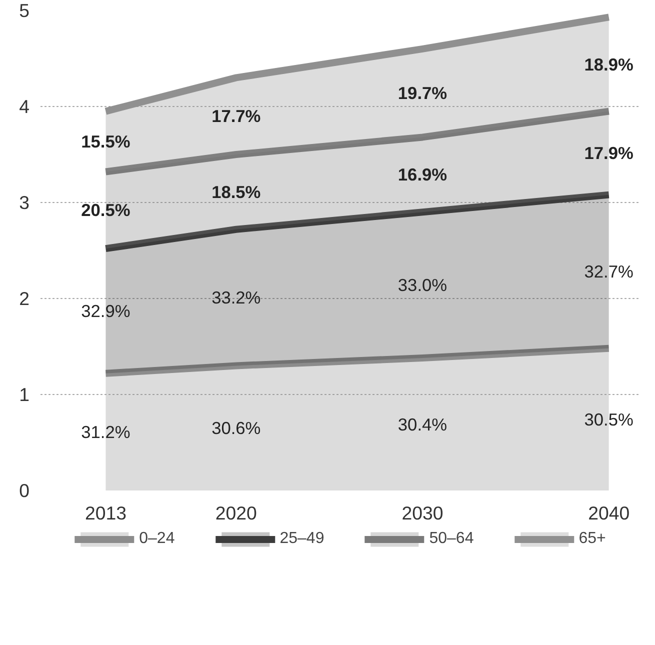 The image size is (655, 645). Describe the element at coordinates (24, 490) in the screenshot. I see `y-tick-label: 0` at that location.